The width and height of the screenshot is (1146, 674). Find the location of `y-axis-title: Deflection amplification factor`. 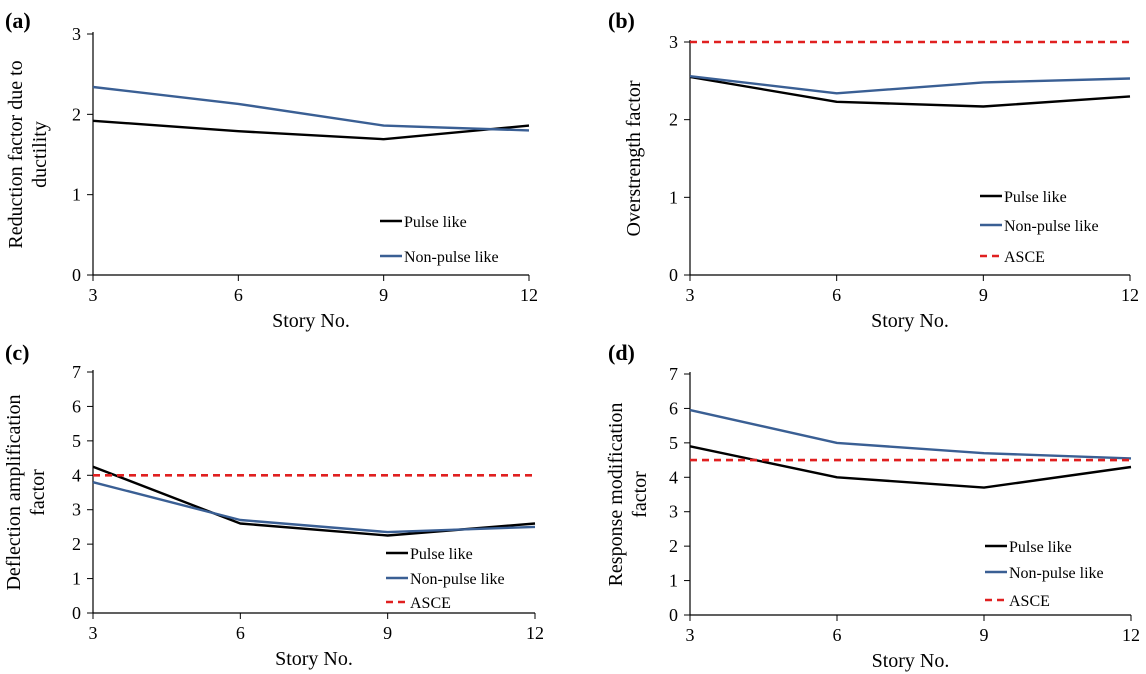

y-axis-title: Deflection amplification factor is located at coordinates (26, 492).